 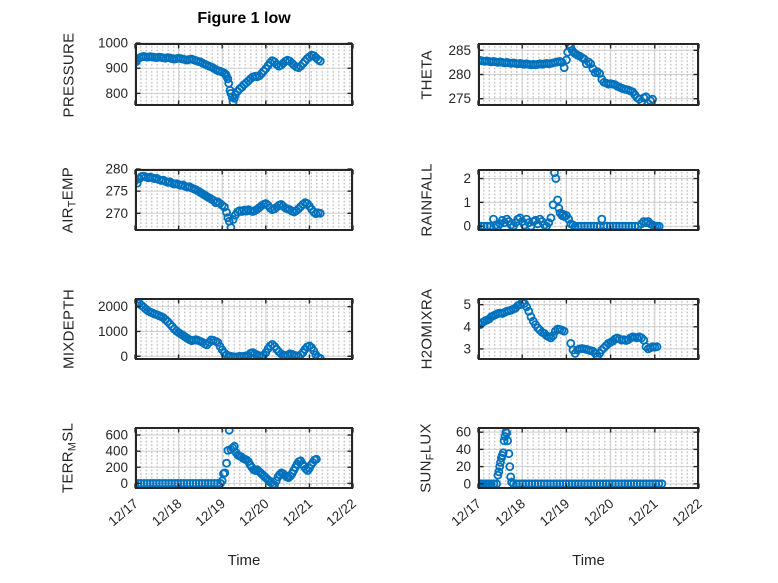 I want to click on subplot-theta: 275 280 285 THETA, so click(x=559, y=74).